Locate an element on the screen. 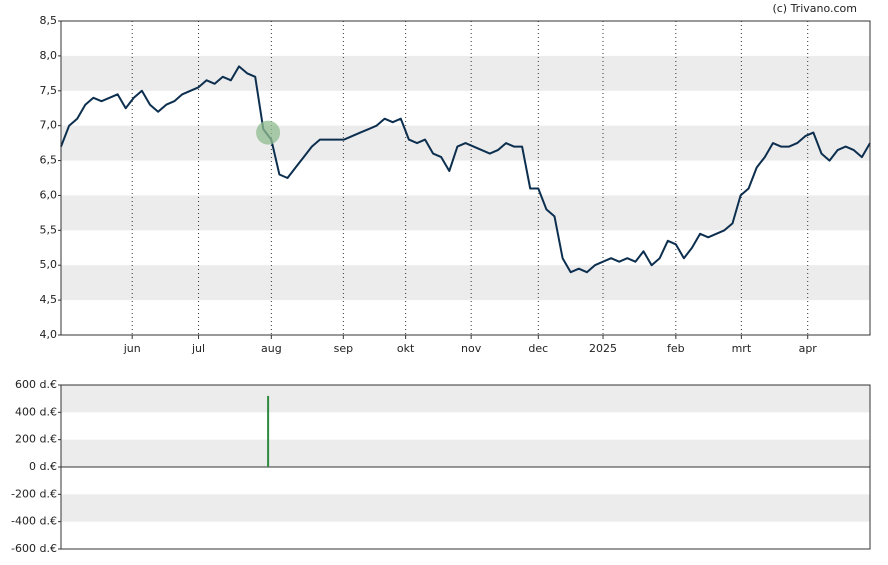 The image size is (888, 565). y-tick-label: 5,5 is located at coordinates (49, 229).